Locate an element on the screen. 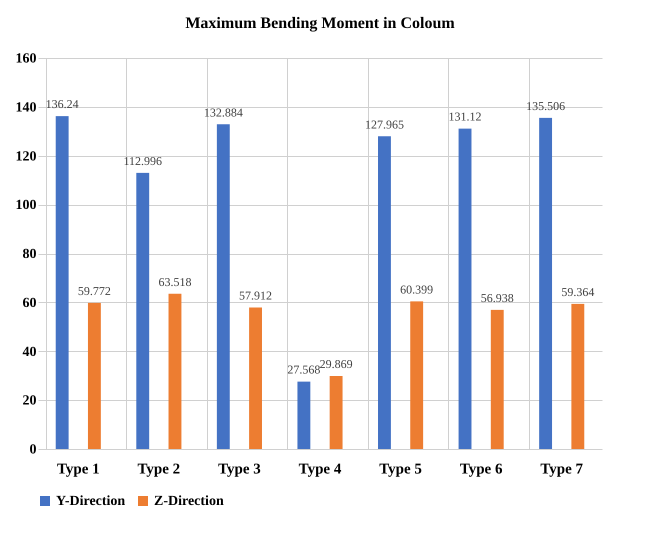  y-tick-label: 80 is located at coordinates (29, 254).